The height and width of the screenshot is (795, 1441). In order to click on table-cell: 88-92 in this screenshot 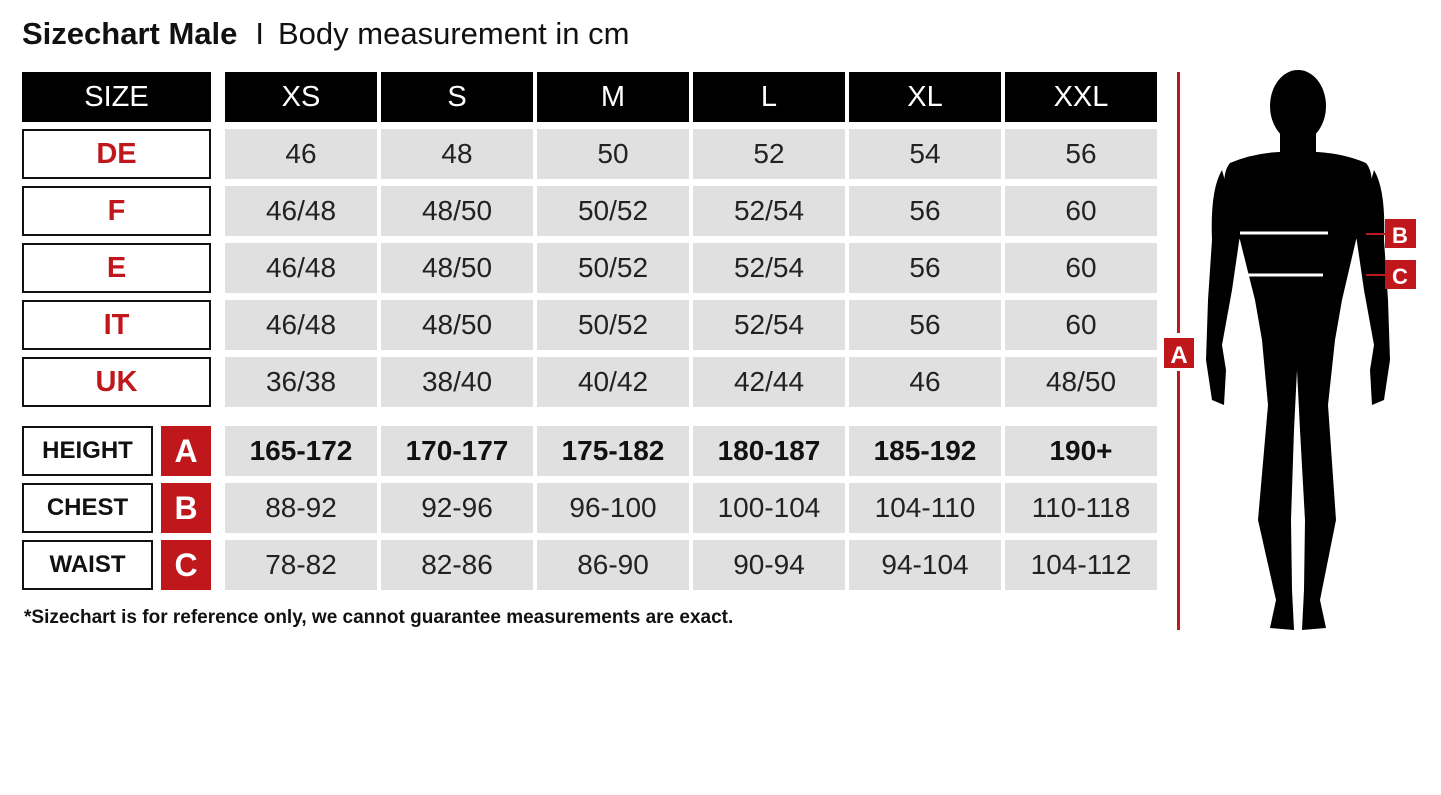, I will do `click(301, 508)`.